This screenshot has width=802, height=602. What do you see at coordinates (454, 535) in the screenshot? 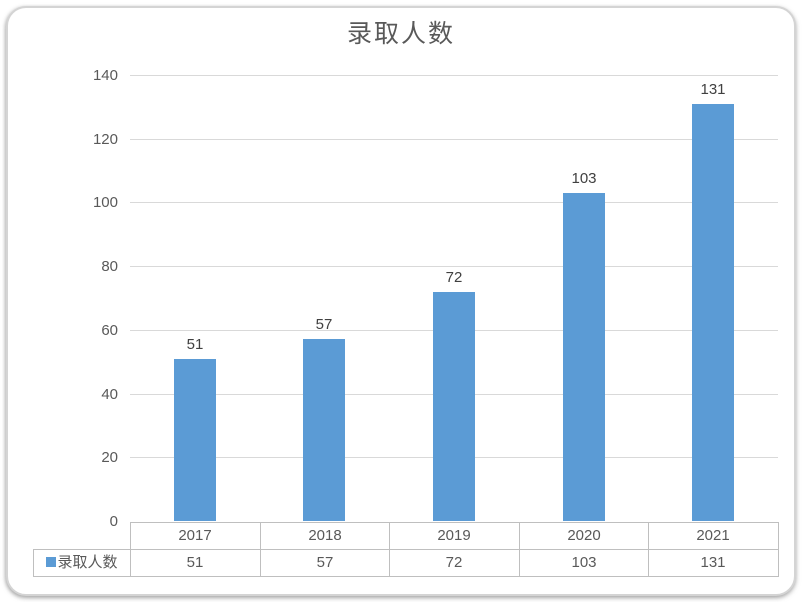
I see `category-cell: 2019` at bounding box center [454, 535].